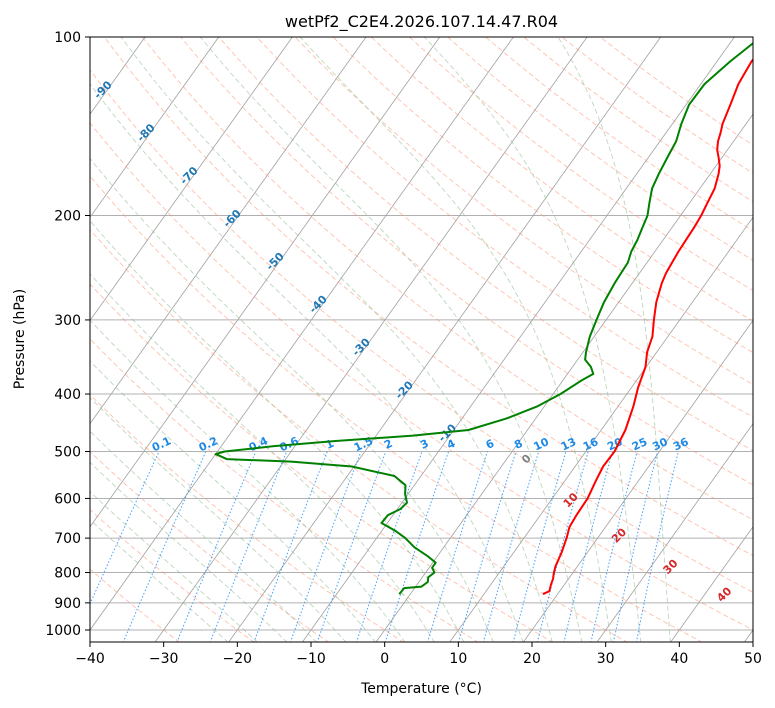  Describe the element at coordinates (724, 594) in the screenshot. I see `dry-adiabat-label: 40` at that location.